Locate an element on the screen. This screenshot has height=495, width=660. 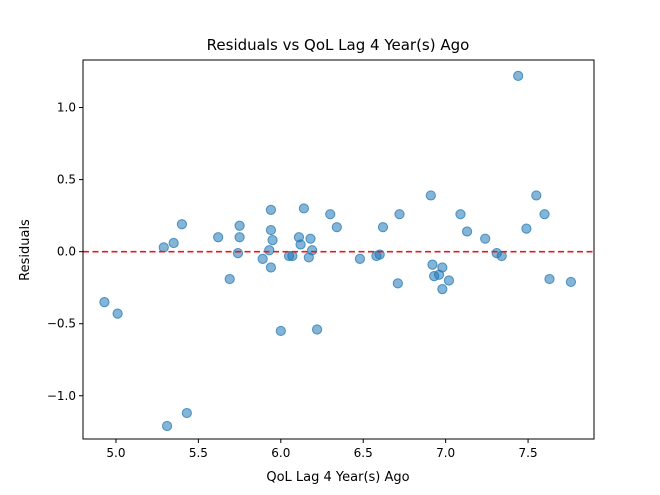
x-tick-label: 7.5 is located at coordinates (528, 453).